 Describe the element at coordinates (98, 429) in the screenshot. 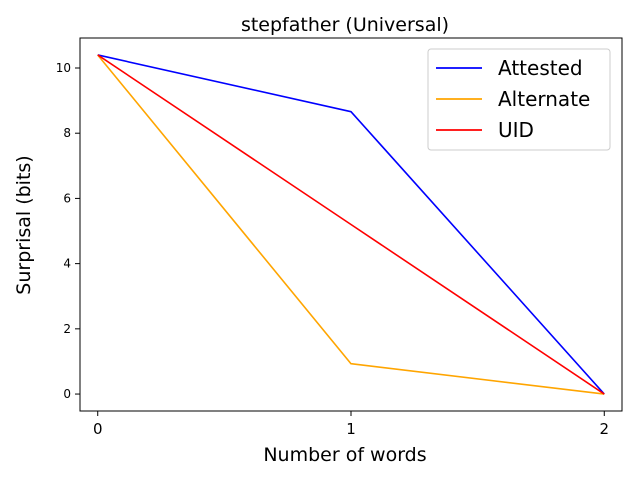

I see `x-tick-label: 0` at that location.